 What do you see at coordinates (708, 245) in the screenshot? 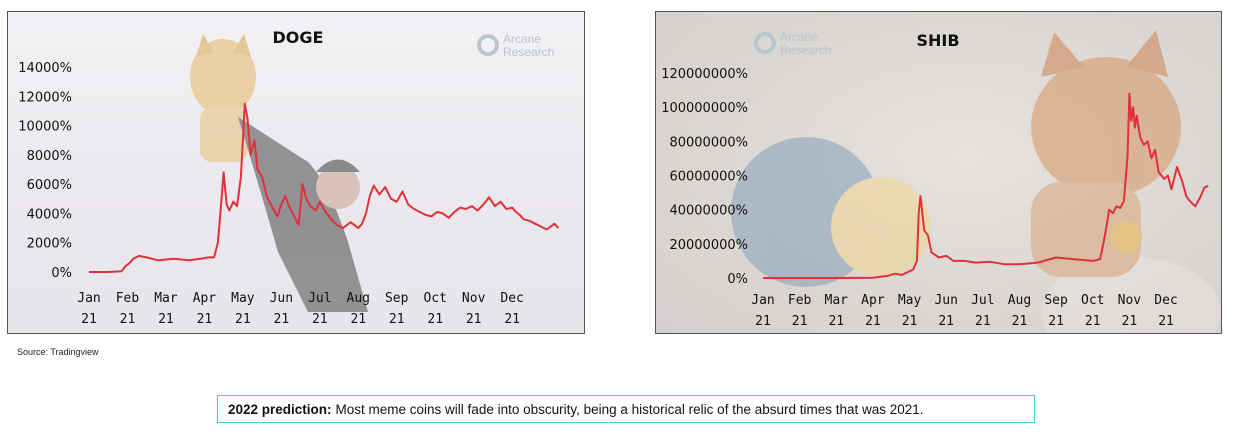
I see `shib-ytick-label: 20000000%` at bounding box center [708, 245].